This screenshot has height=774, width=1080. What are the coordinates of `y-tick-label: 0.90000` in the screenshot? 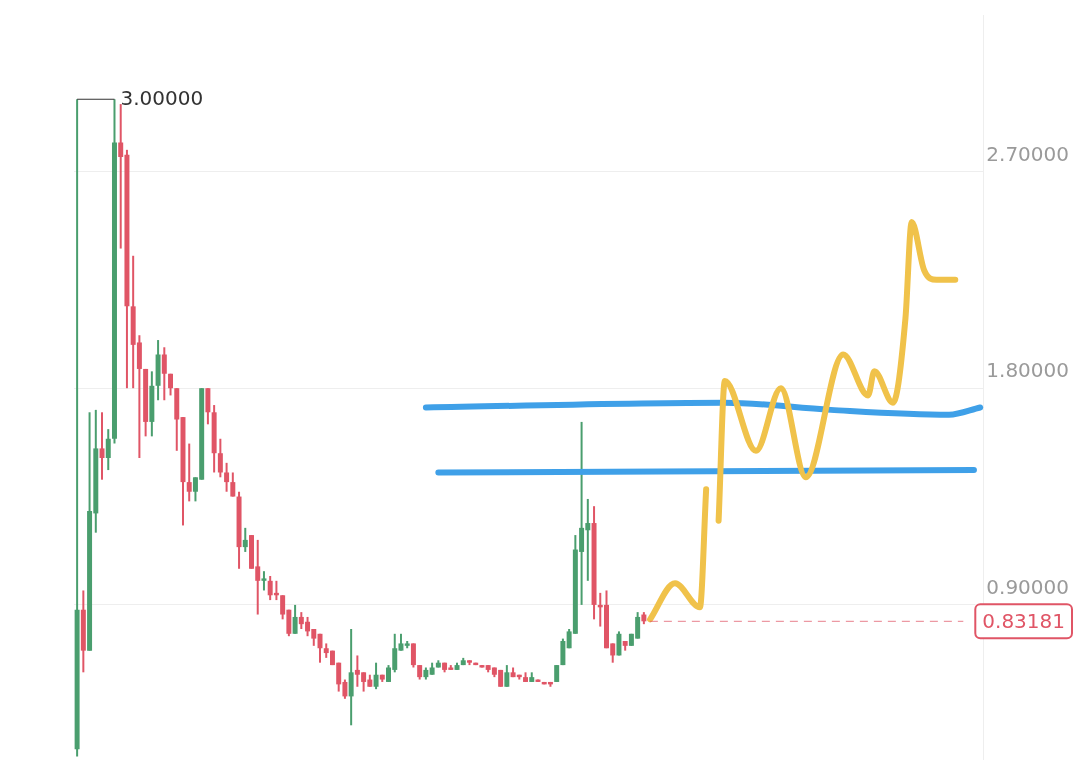 It's located at (1028, 587).